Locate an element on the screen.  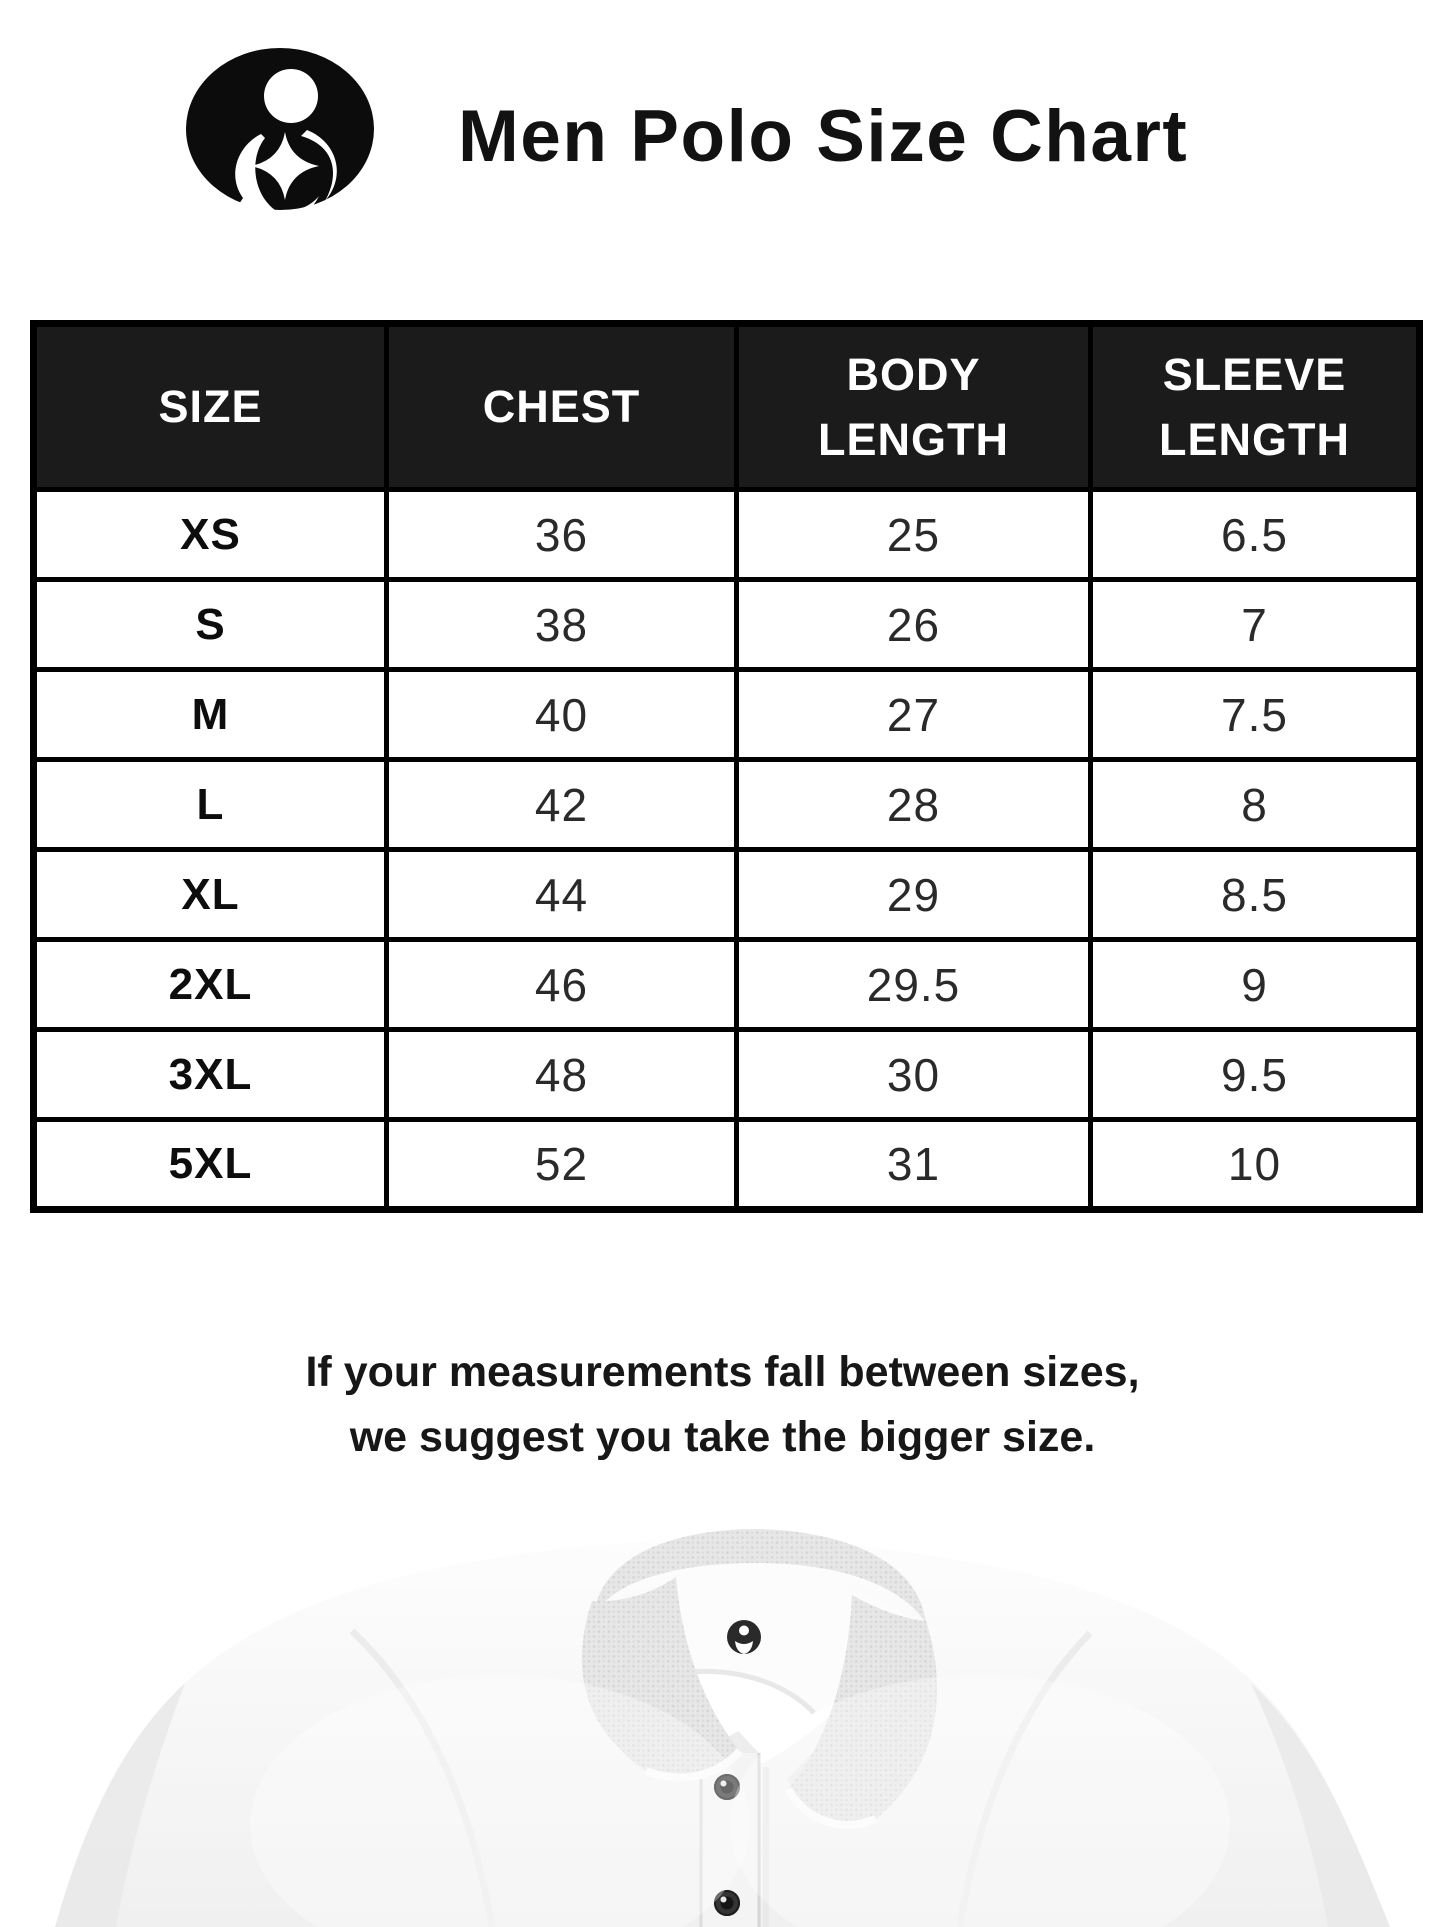
body-length-cell: 29 is located at coordinates (913, 894).